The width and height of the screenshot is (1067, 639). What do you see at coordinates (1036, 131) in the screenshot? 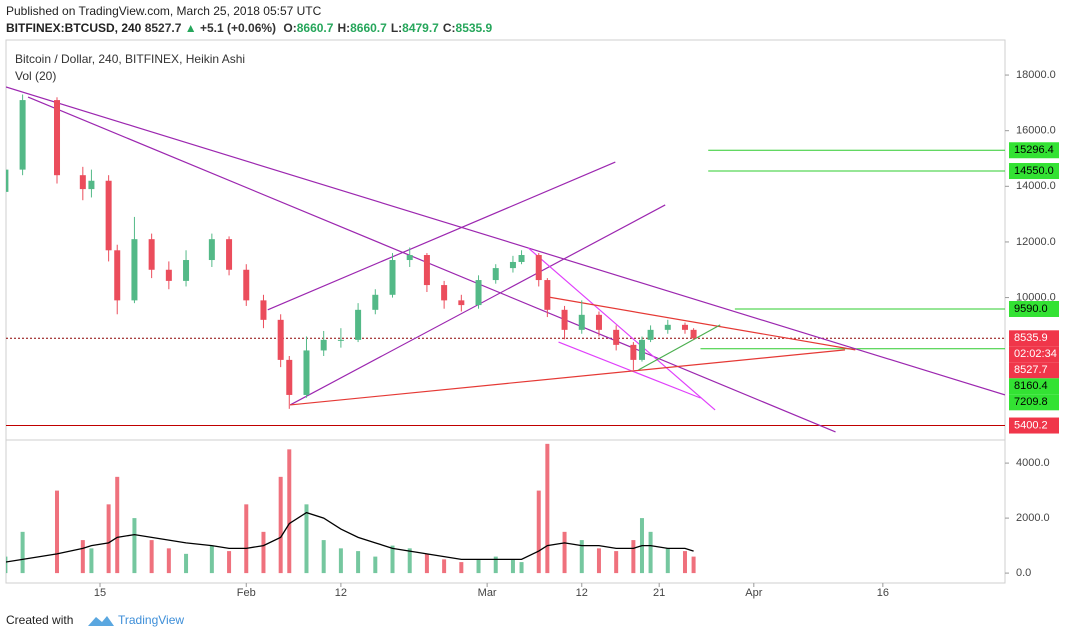
I see `y-tick-label: 16000.0` at bounding box center [1036, 131].